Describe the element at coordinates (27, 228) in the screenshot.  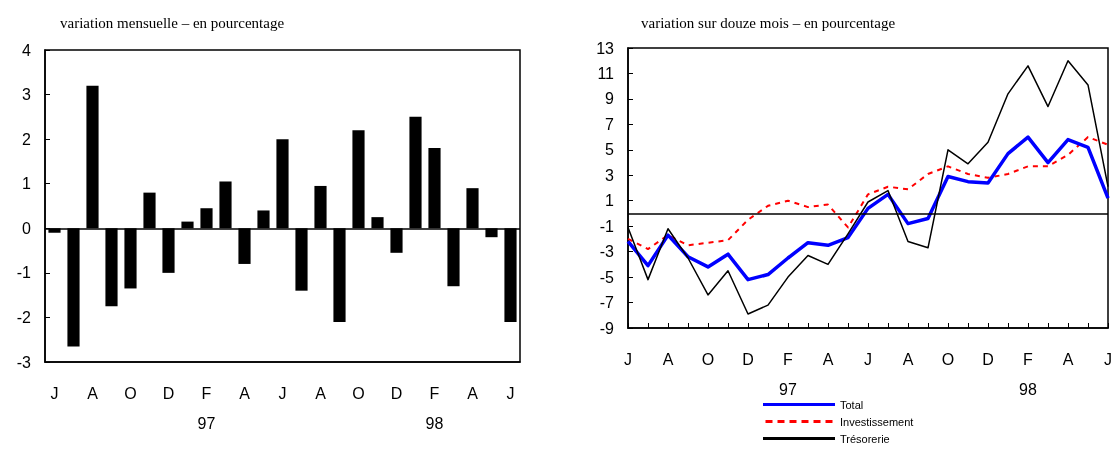
I see `y-tick-label: 0` at that location.